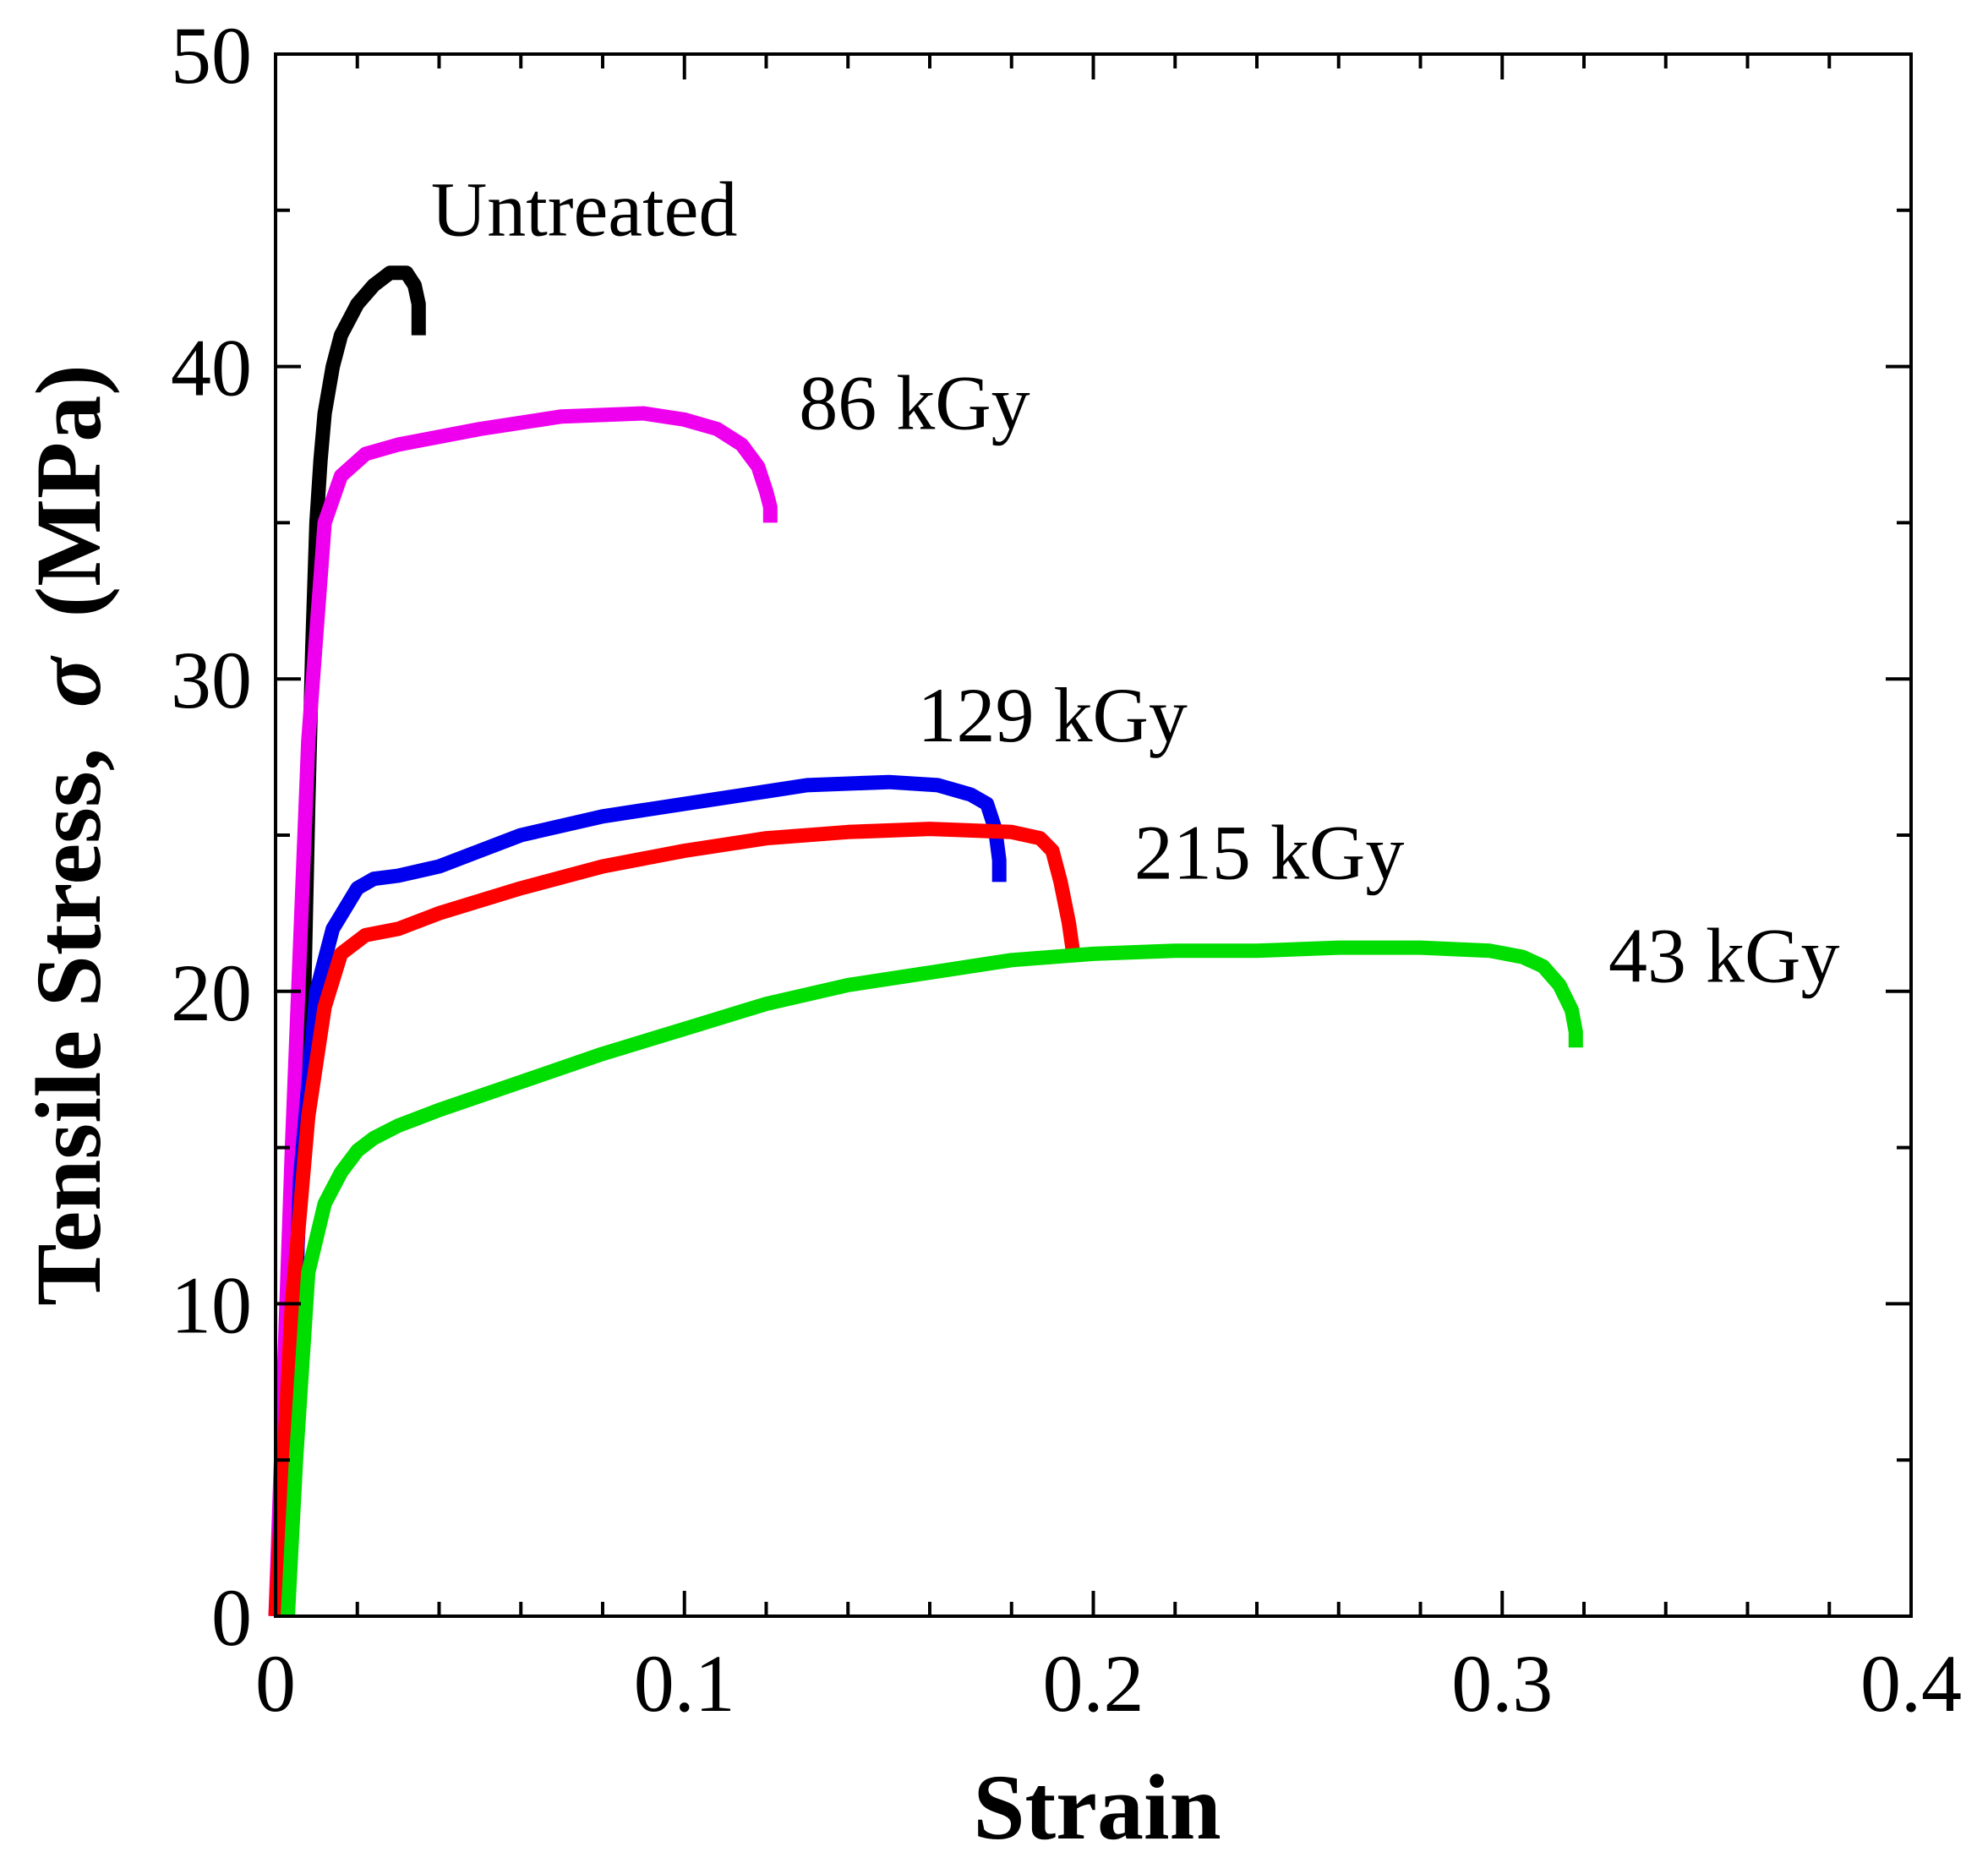  What do you see at coordinates (211, 55) in the screenshot?
I see `y-tick-label: 50` at bounding box center [211, 55].